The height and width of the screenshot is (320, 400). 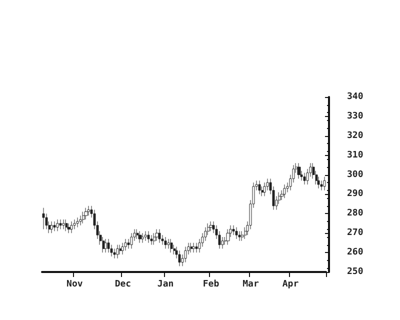 What do you see at coordinates (165, 285) in the screenshot?
I see `x-tick-label: Jan` at bounding box center [165, 285].